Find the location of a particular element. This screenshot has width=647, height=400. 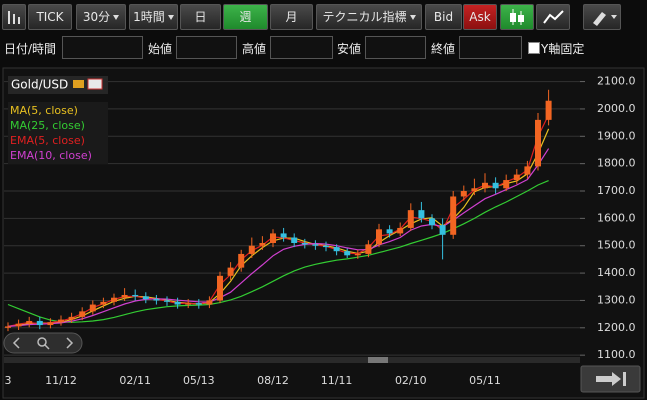

x-tick-label: 05/13 is located at coordinates (199, 380).